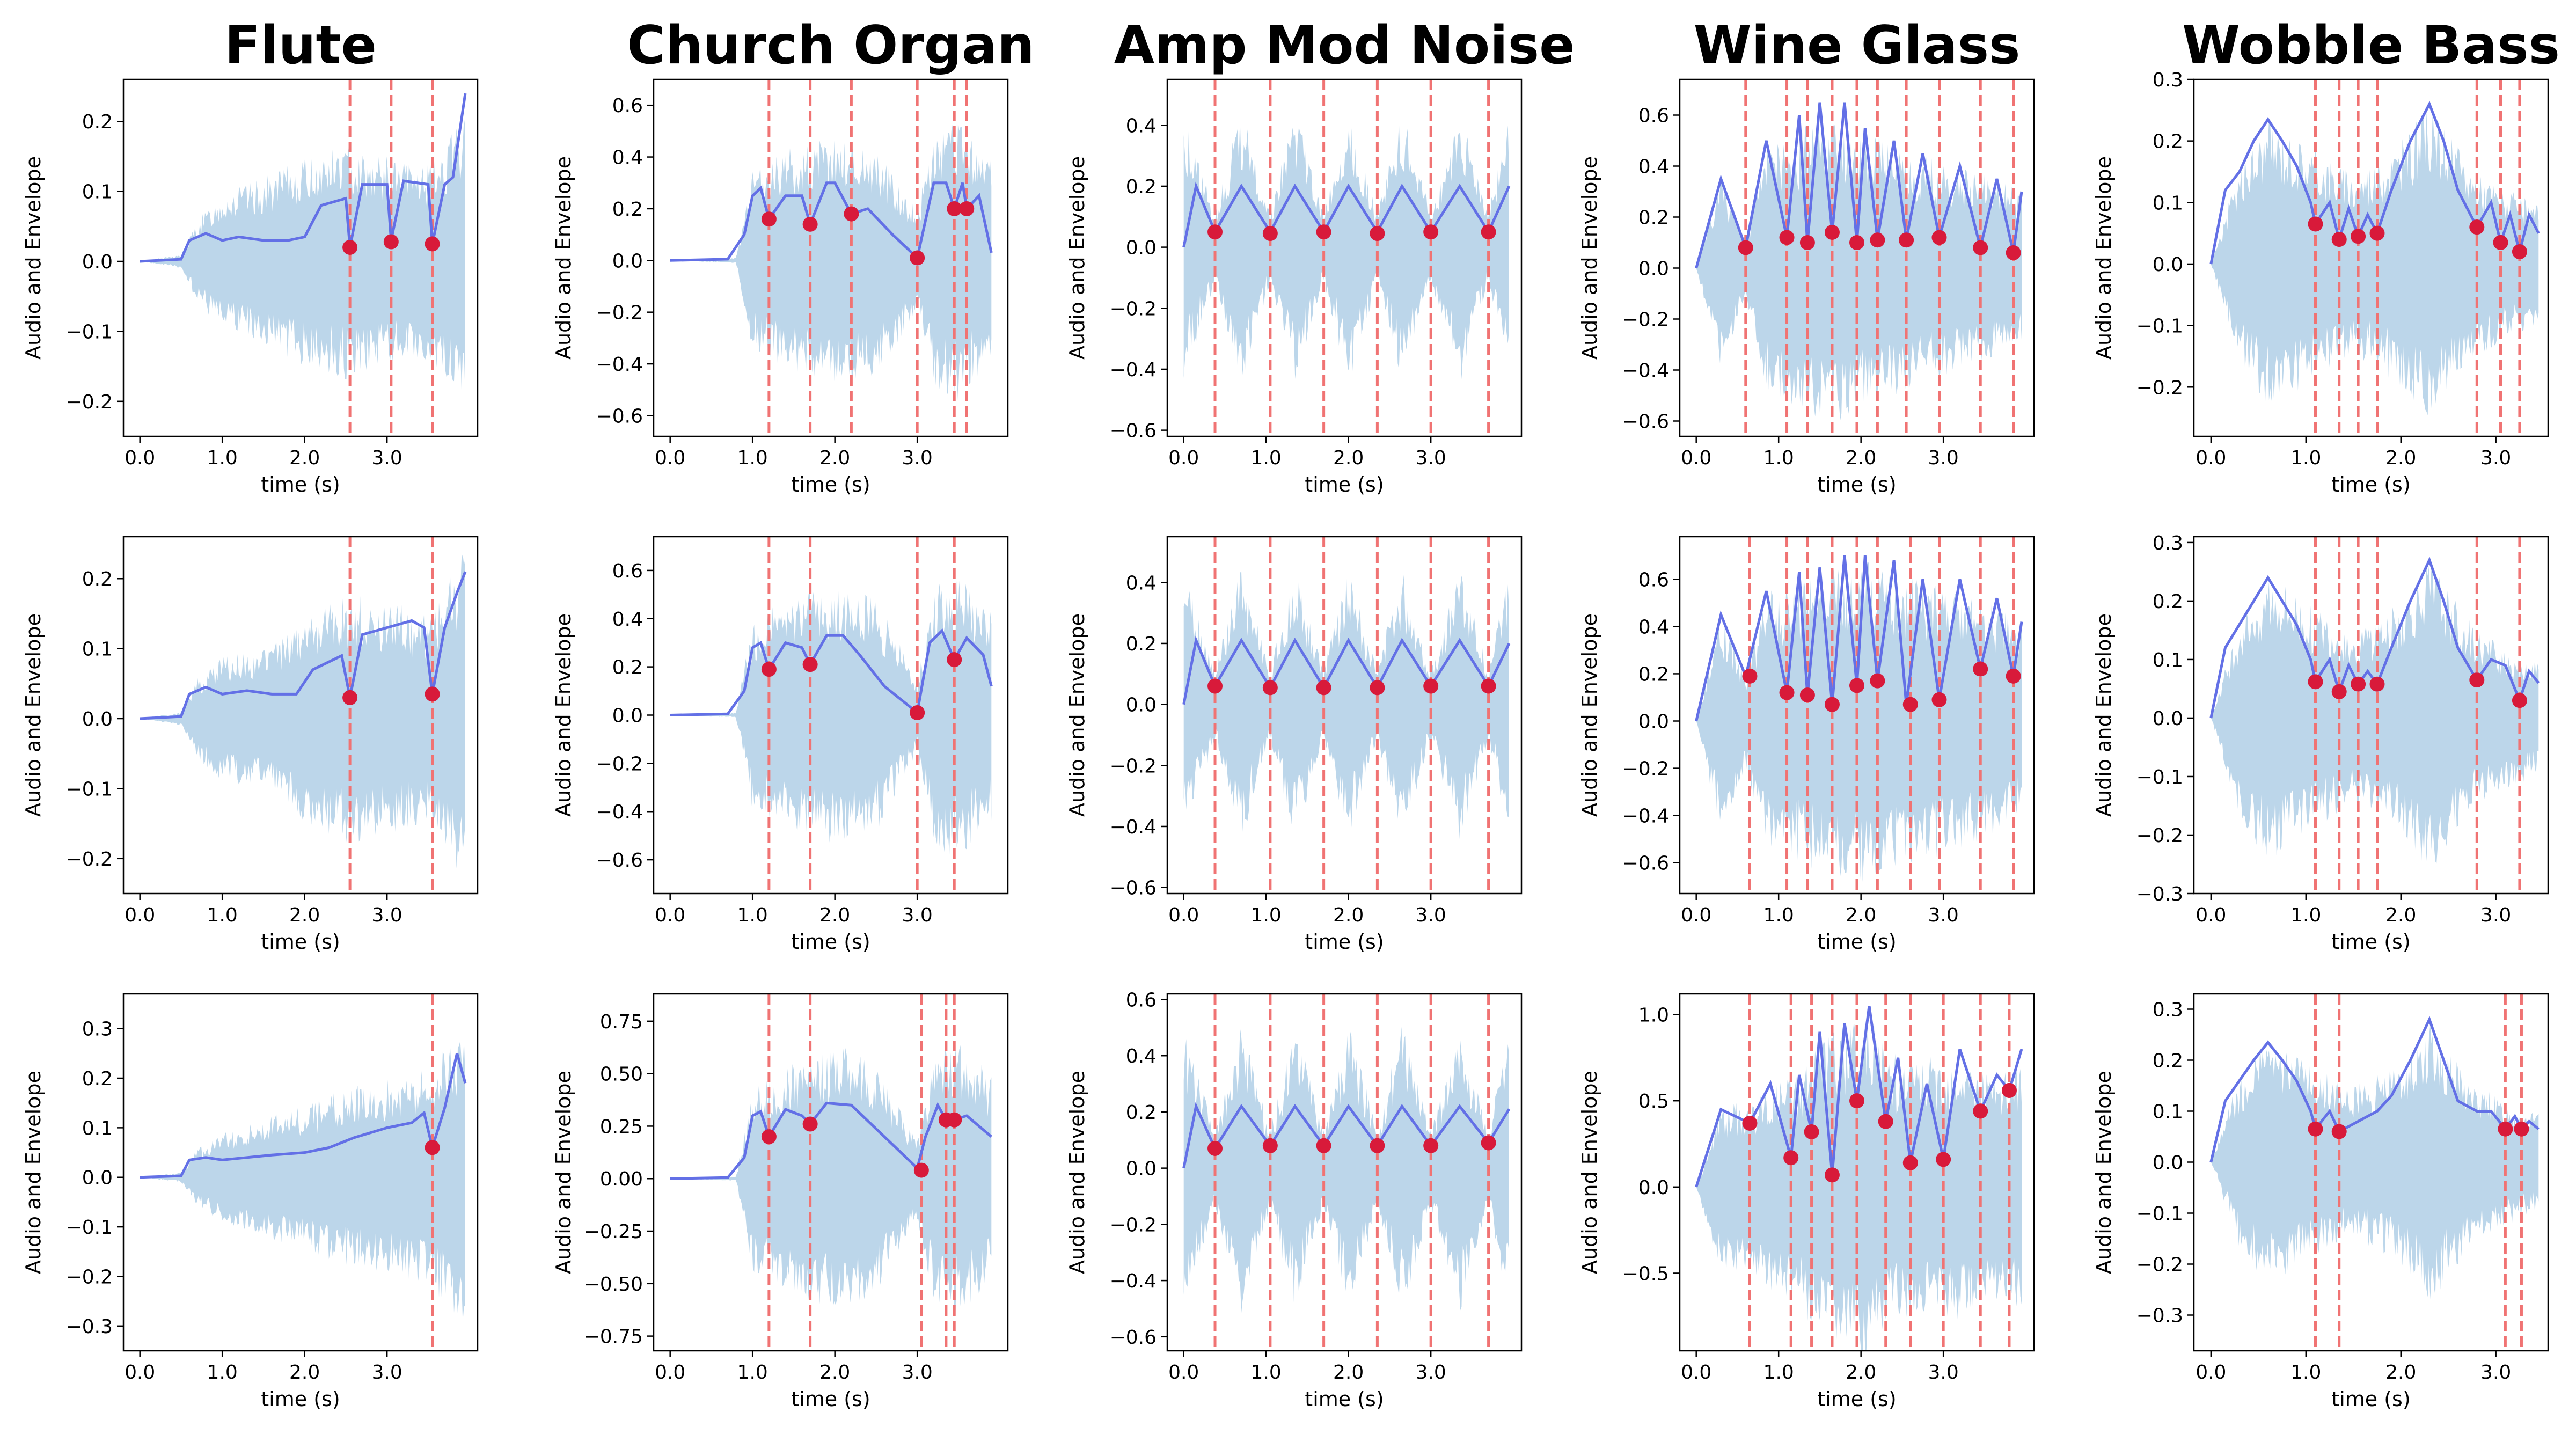 Image resolution: width=2576 pixels, height=1449 pixels. I want to click on y-tick-label-3: −0.2, so click(1133, 1225).